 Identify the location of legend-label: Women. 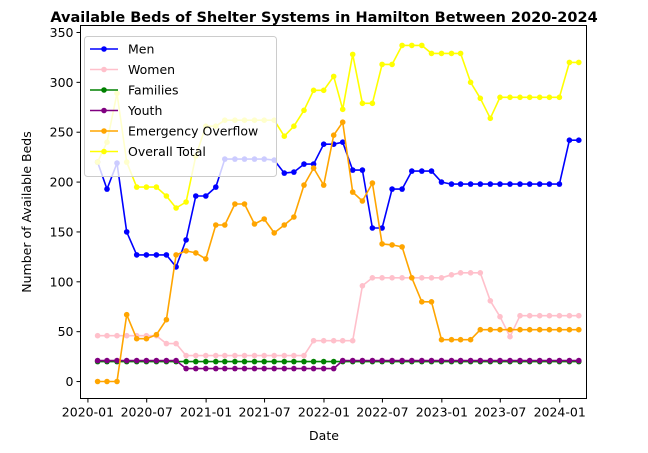
(151, 69).